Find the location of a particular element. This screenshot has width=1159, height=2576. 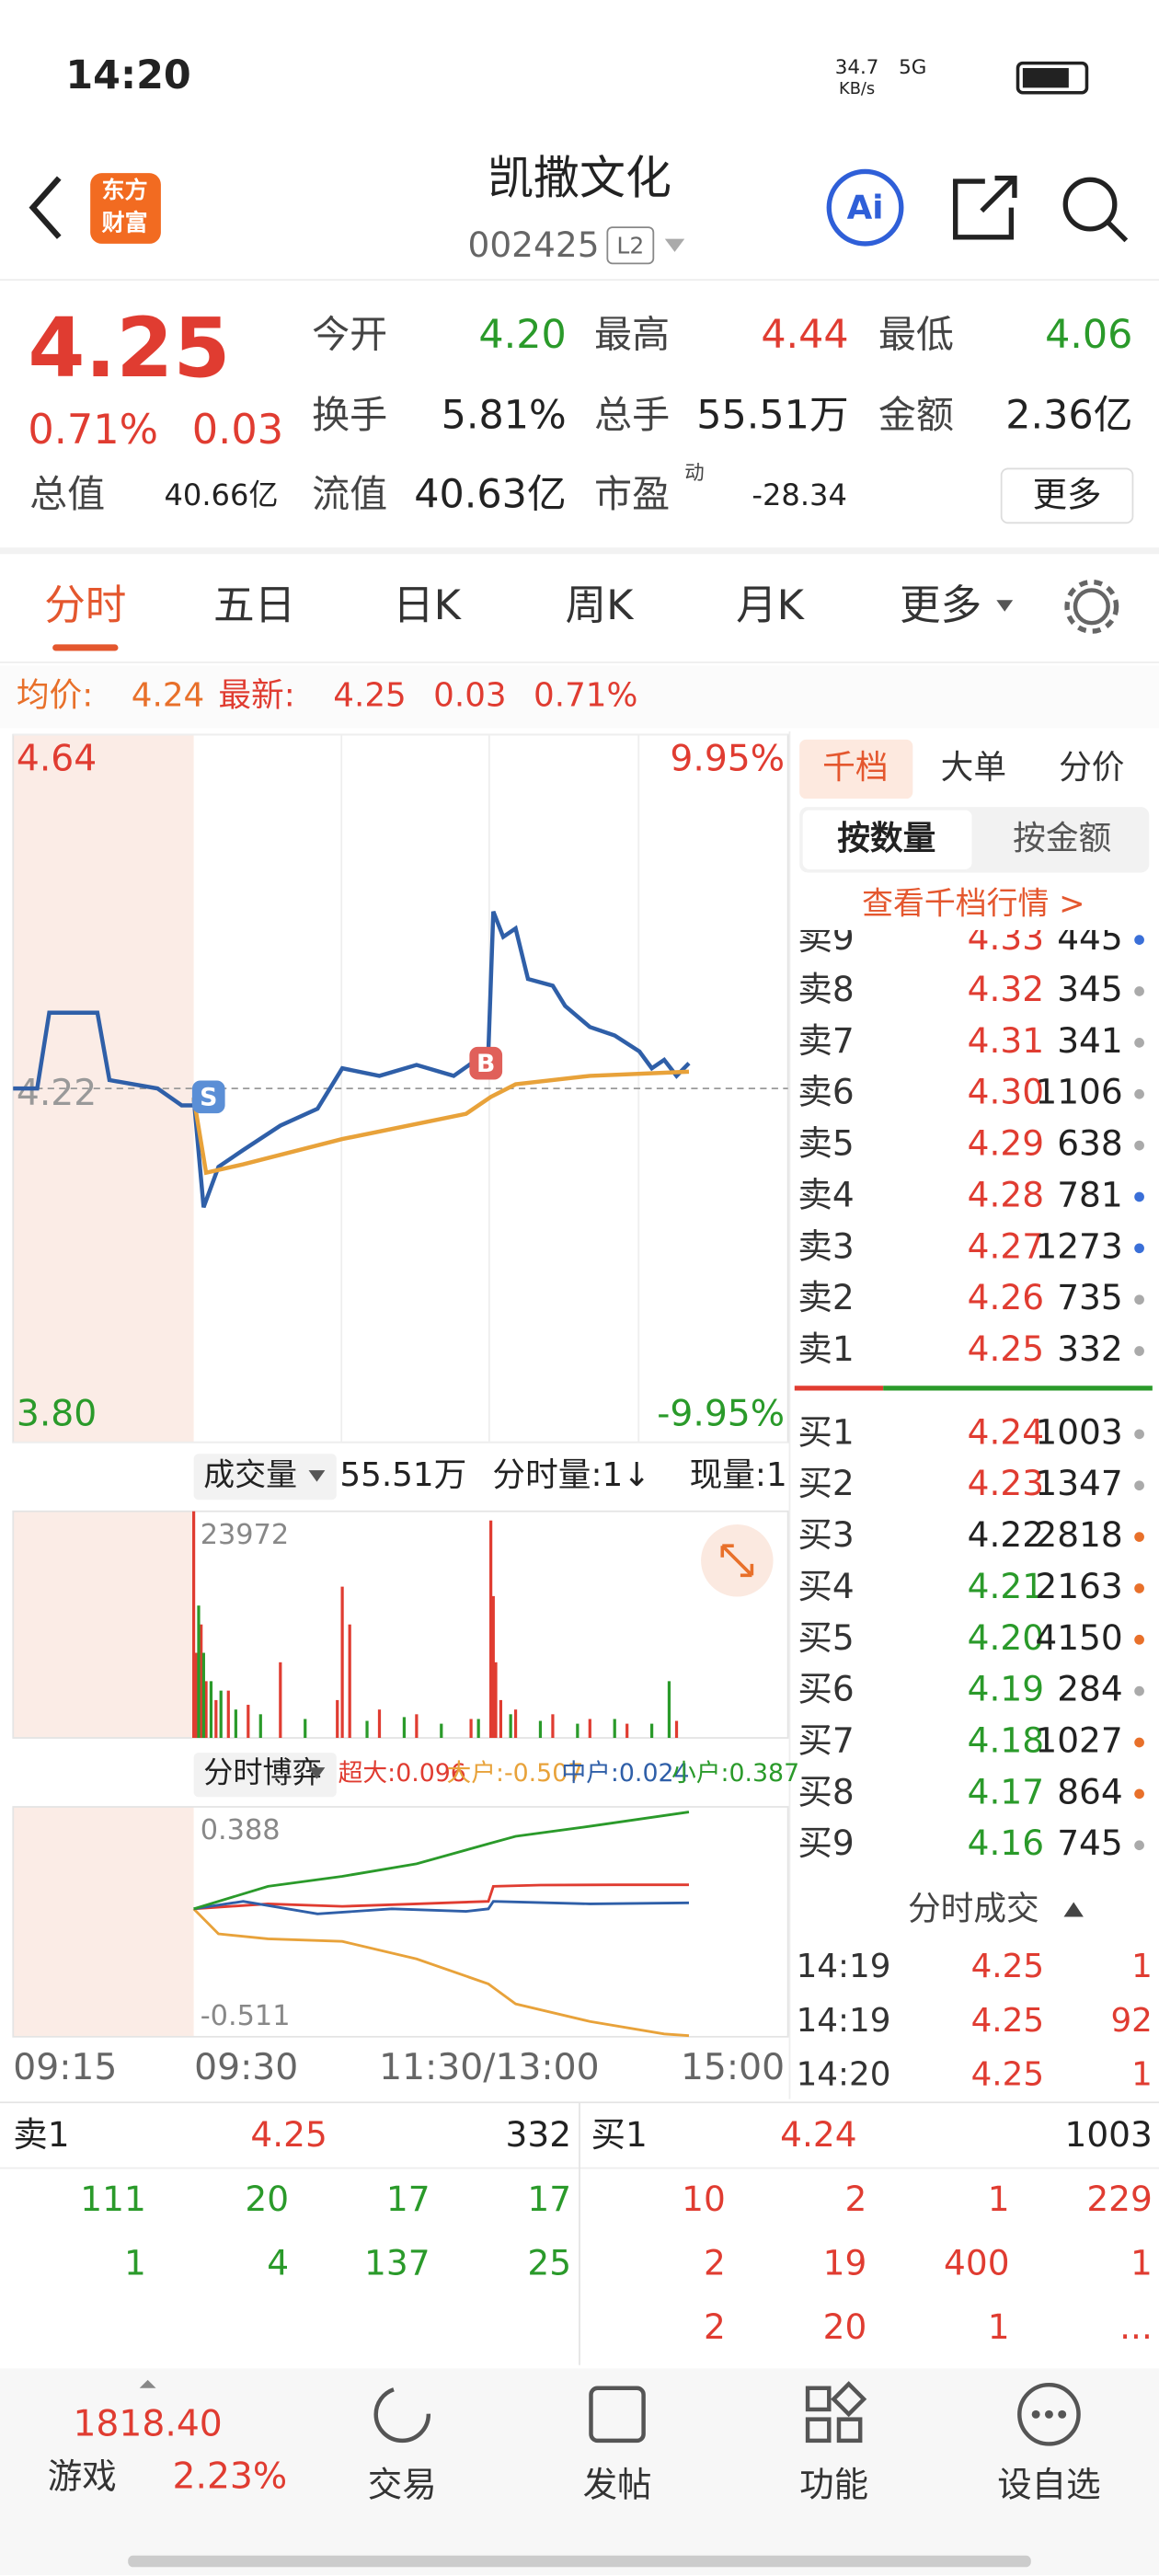

flow-line is located at coordinates (441, 1907).